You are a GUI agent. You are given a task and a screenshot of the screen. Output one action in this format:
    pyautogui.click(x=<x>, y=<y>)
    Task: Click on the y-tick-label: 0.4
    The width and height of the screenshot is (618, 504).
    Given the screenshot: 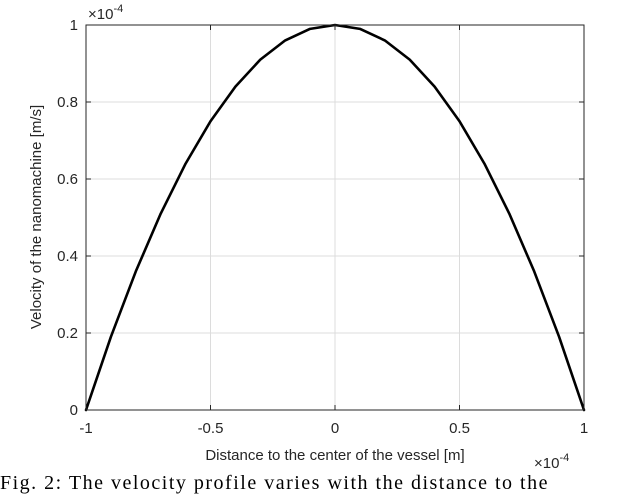 What is the action you would take?
    pyautogui.click(x=67, y=256)
    